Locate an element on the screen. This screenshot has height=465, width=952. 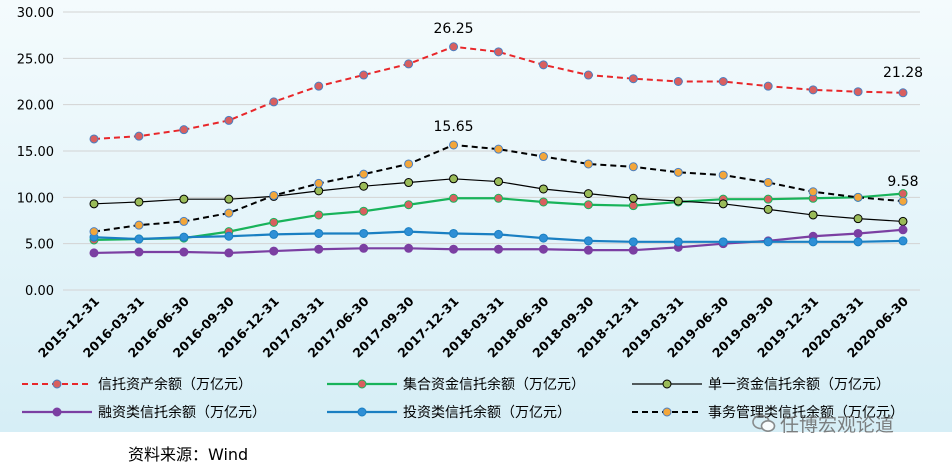
y-tick-label: 30.00 is located at coordinates (35, 13).